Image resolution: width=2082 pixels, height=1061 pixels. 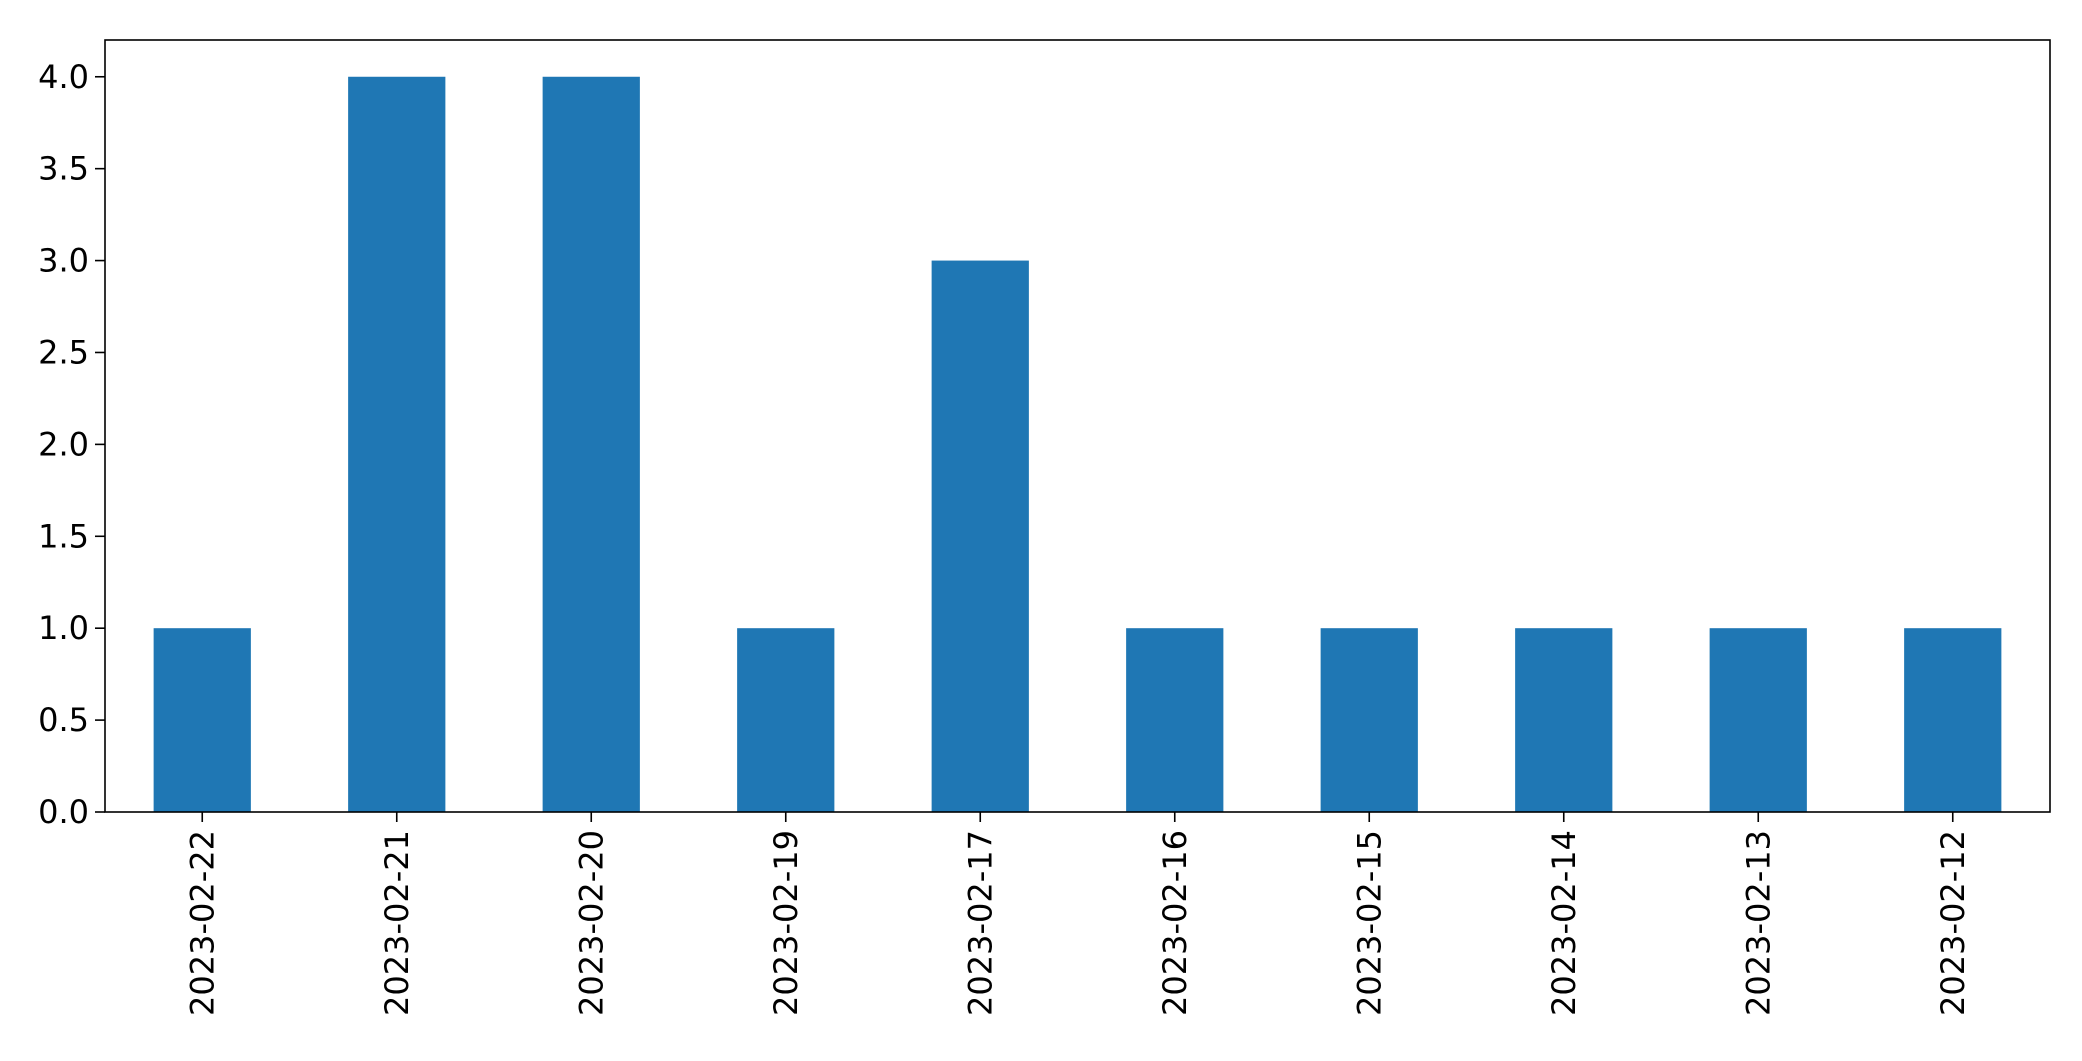 What do you see at coordinates (1953, 923) in the screenshot?
I see `x-tick-label: 2023-02-12` at bounding box center [1953, 923].